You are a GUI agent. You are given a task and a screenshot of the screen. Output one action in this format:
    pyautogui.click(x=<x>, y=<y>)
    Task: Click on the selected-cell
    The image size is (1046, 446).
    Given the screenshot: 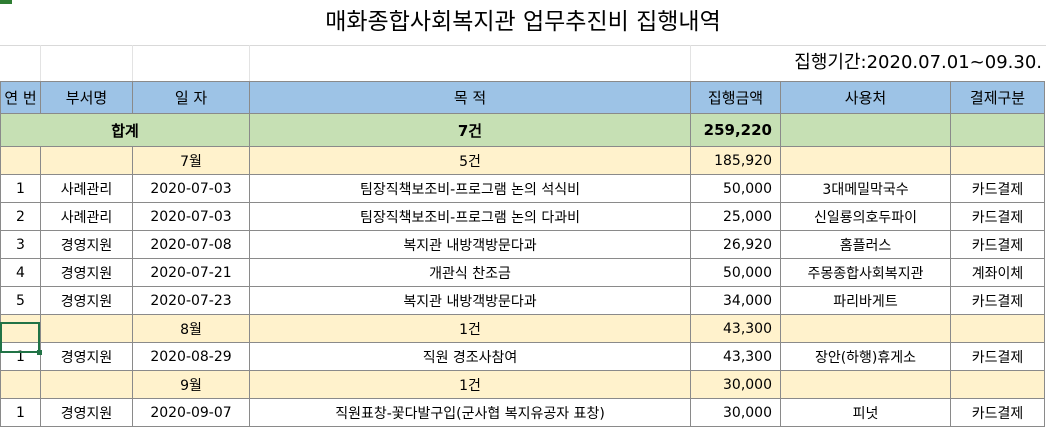 What is the action you would take?
    pyautogui.click(x=20, y=337)
    